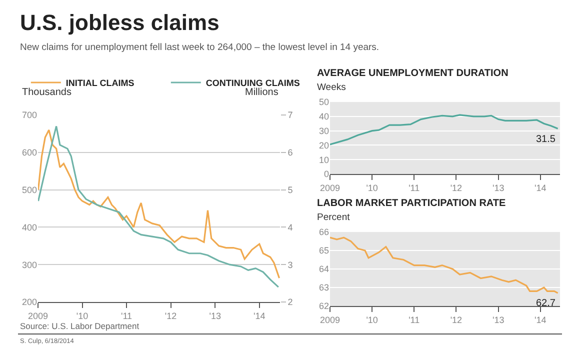 This screenshot has height=350, width=580. I want to click on y-tick-label: 0, so click(326, 174).